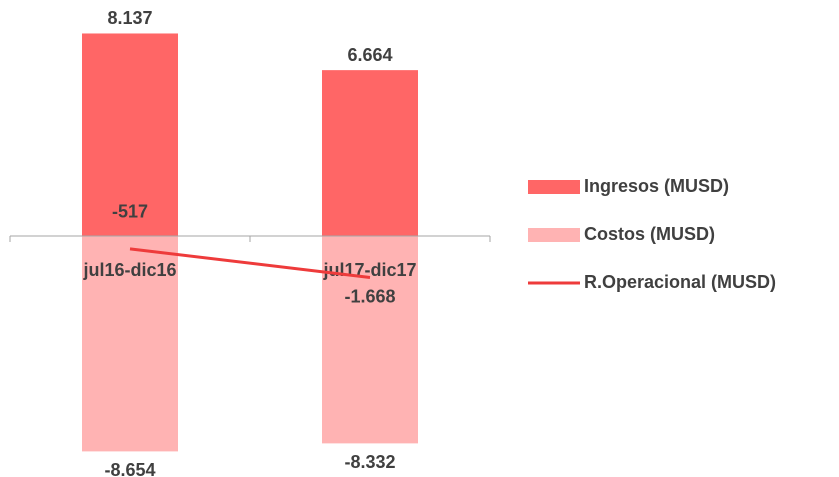 This screenshot has width=839, height=477. I want to click on data-label: 6.664, so click(369, 55).